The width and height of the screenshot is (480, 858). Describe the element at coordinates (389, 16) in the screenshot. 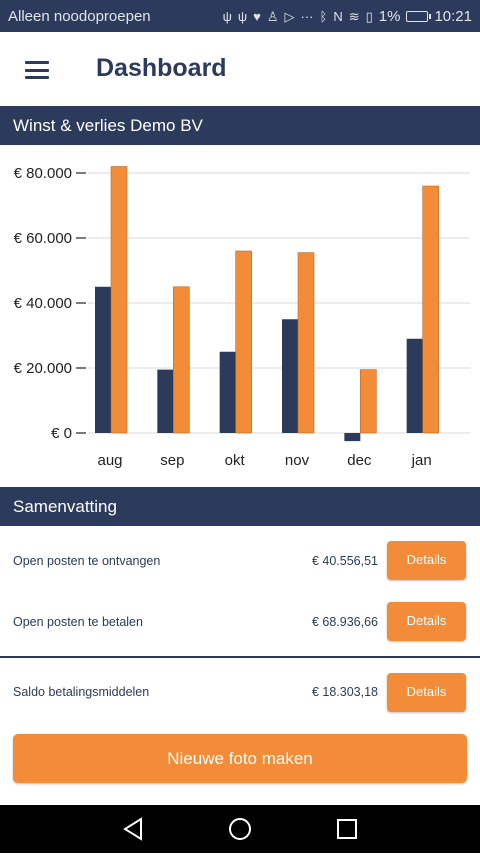

I see `battery-percent: 1%` at that location.